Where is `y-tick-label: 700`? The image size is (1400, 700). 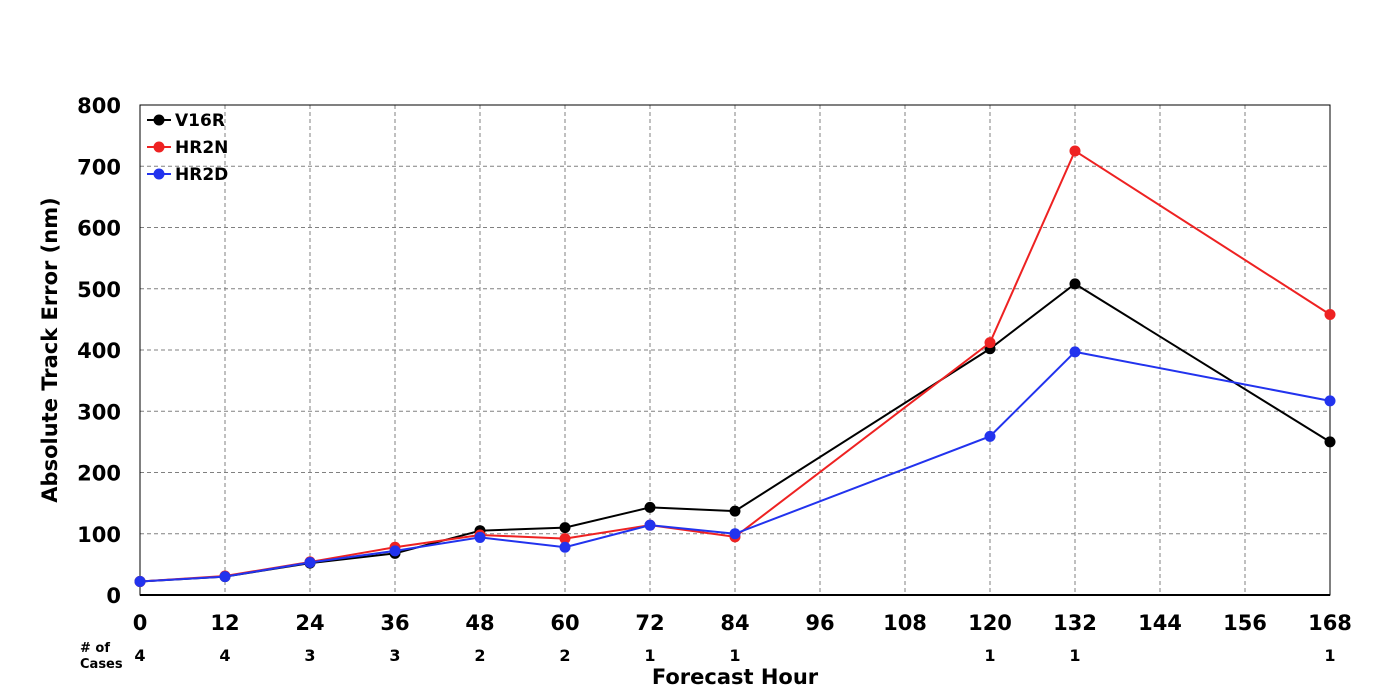 y-tick-label: 700 is located at coordinates (99, 167).